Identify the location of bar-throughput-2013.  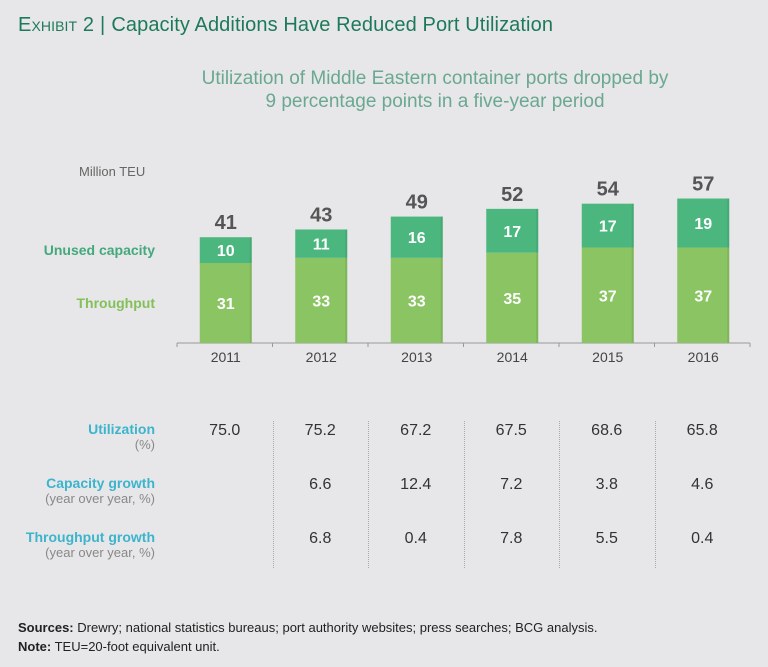
(416, 300).